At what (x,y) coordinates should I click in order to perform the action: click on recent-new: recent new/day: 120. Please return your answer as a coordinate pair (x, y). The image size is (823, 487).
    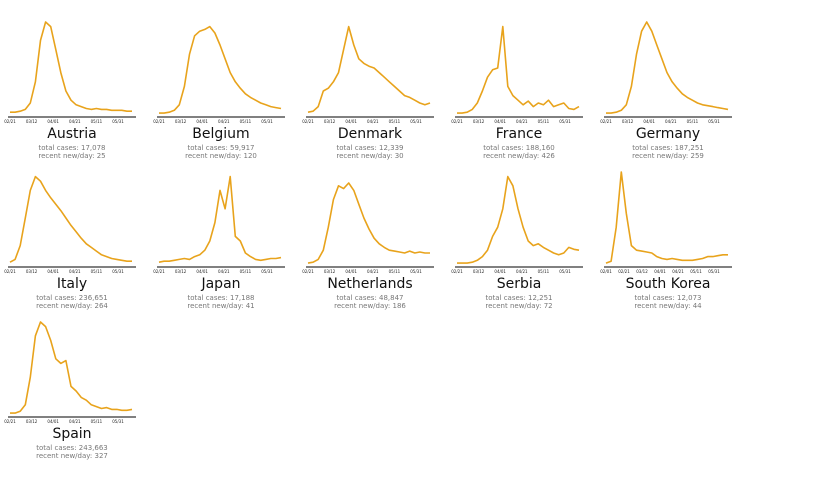
    Looking at the image, I should click on (221, 156).